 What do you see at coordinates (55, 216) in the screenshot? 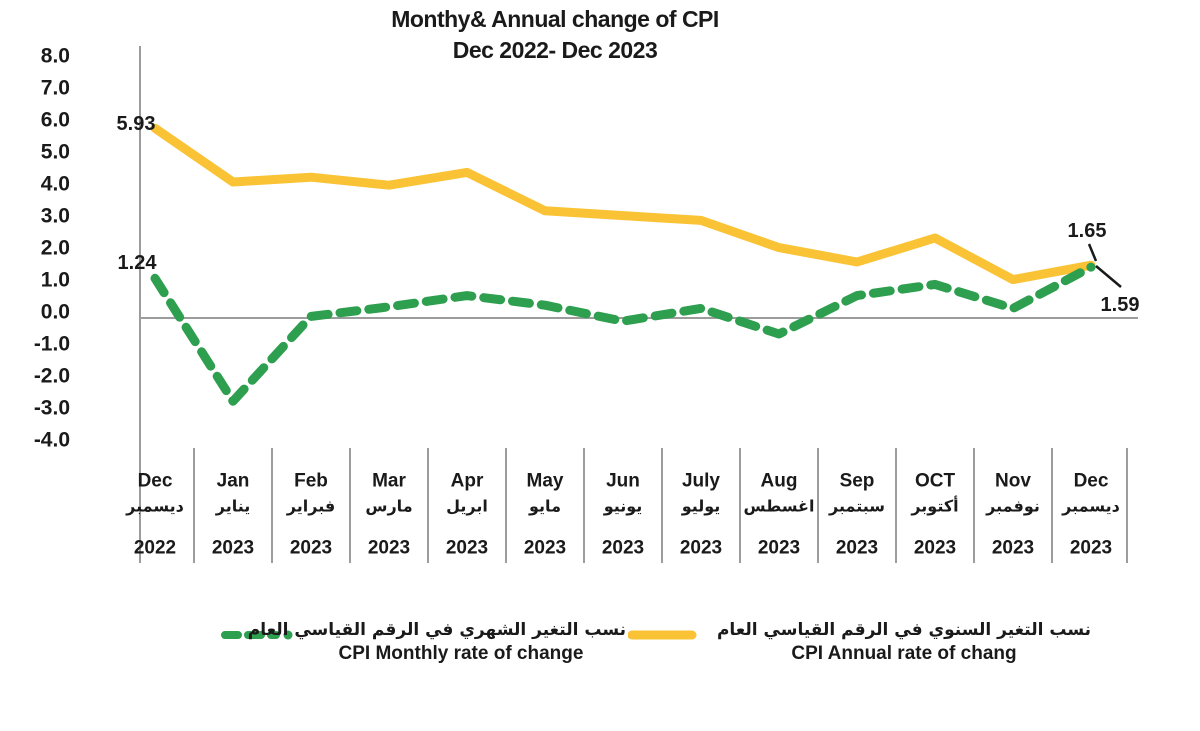
I see `y-tick-label: 3.0` at bounding box center [55, 216].